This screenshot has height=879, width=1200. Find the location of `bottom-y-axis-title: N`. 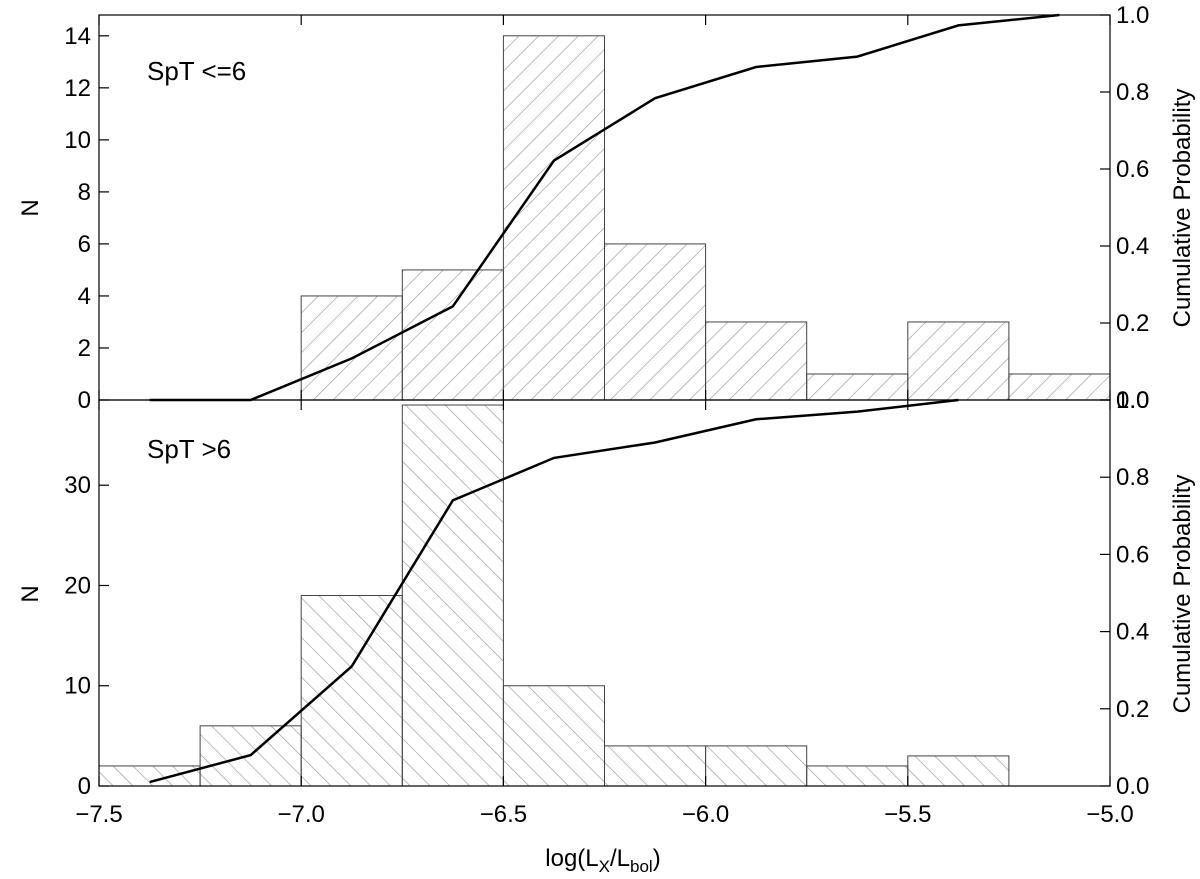

bottom-y-axis-title: N is located at coordinates (30, 593).